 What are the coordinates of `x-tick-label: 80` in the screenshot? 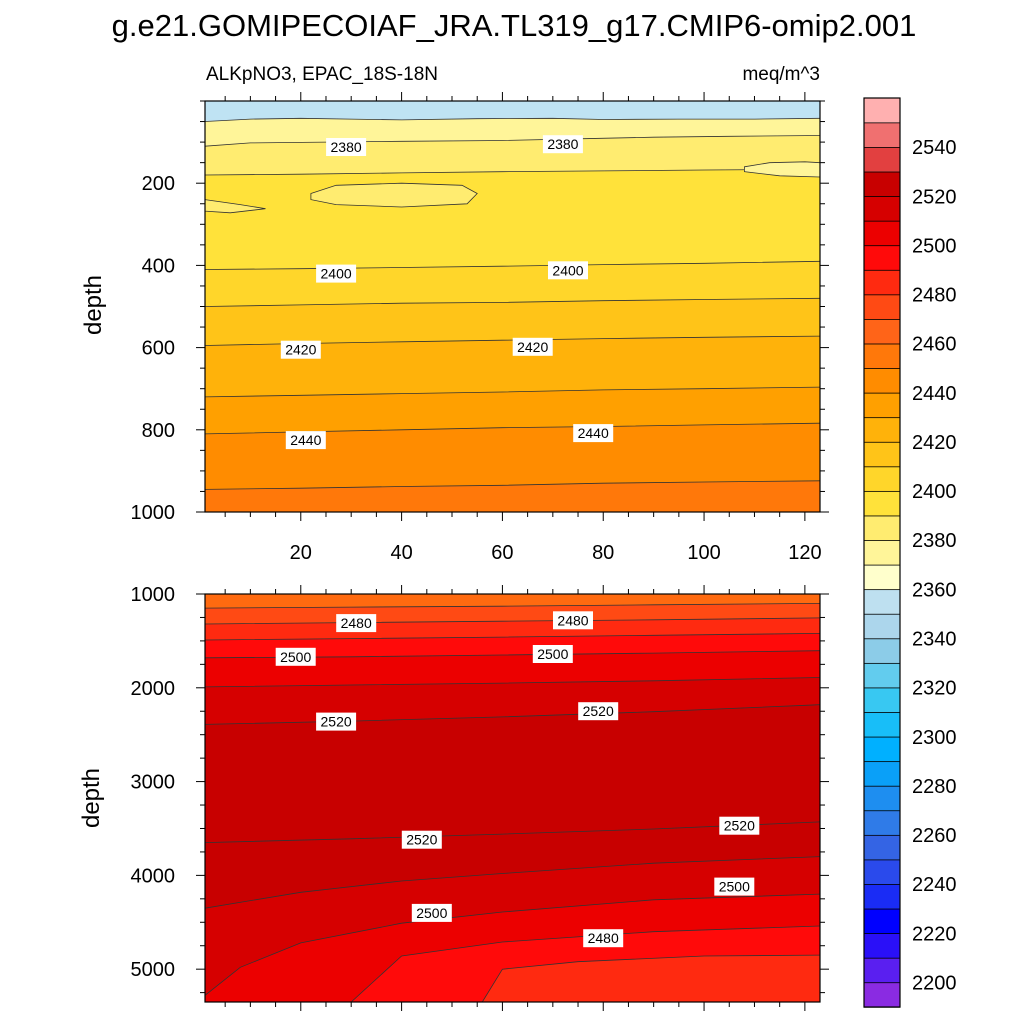 It's located at (603, 553).